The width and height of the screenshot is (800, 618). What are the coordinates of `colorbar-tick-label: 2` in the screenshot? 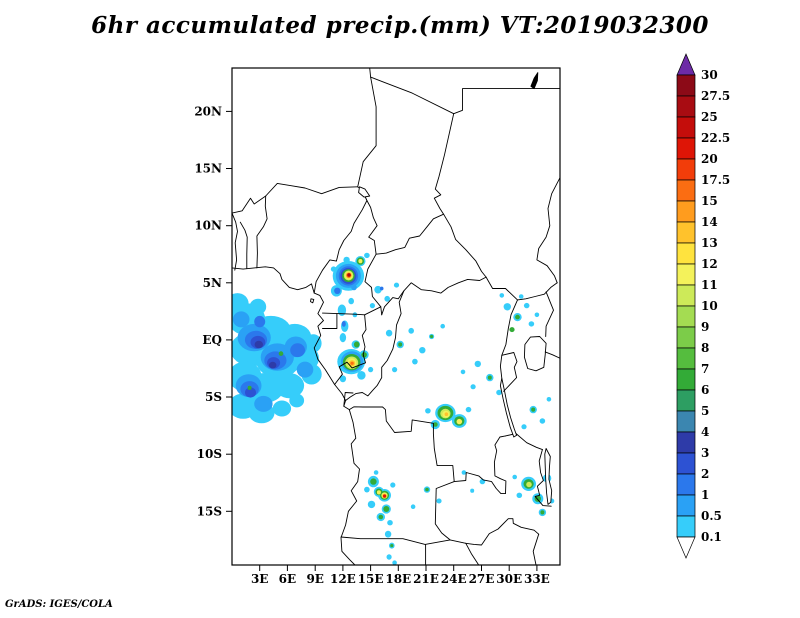 It's located at (705, 474).